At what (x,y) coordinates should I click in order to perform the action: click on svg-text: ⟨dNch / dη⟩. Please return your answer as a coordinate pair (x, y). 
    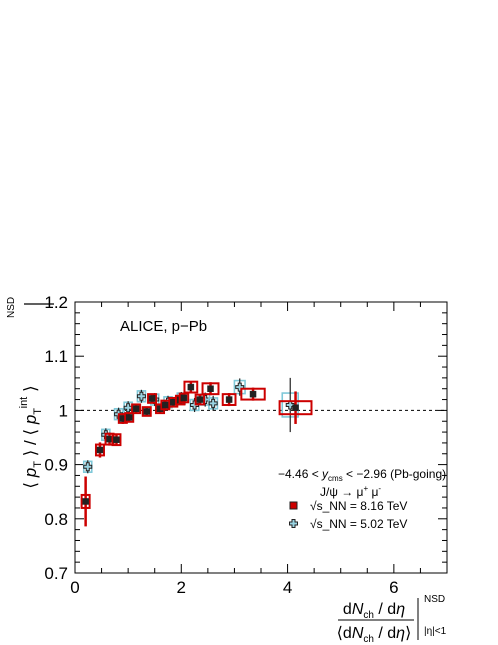
    Looking at the image, I should click on (374, 635).